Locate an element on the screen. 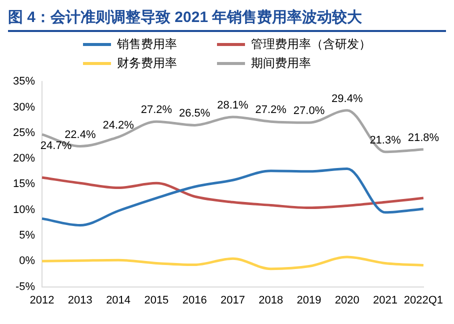 Image resolution: width=454 pixels, height=324 pixels. x-tick-label: 2017 is located at coordinates (232, 300).